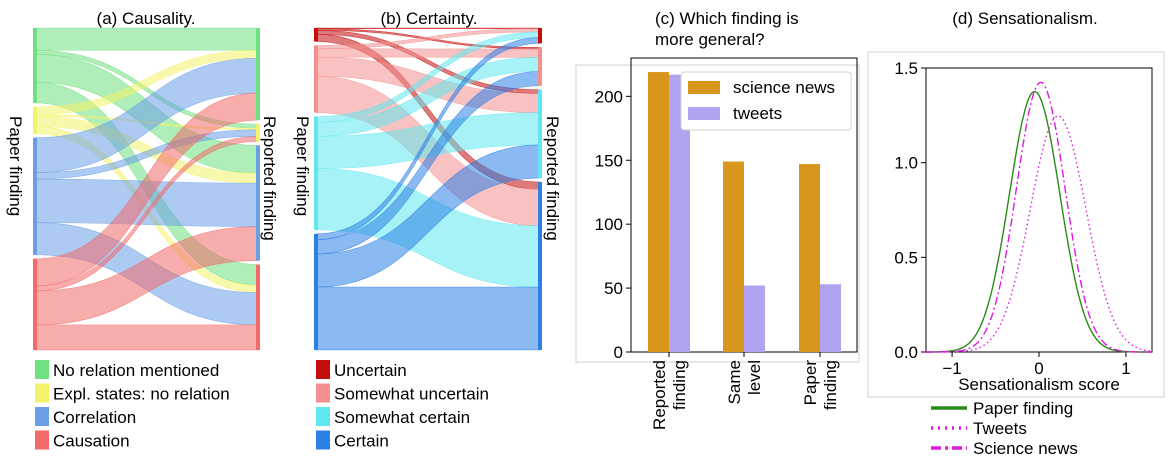  Describe the element at coordinates (1000, 428) in the screenshot. I see `legend-label: Tweets` at that location.